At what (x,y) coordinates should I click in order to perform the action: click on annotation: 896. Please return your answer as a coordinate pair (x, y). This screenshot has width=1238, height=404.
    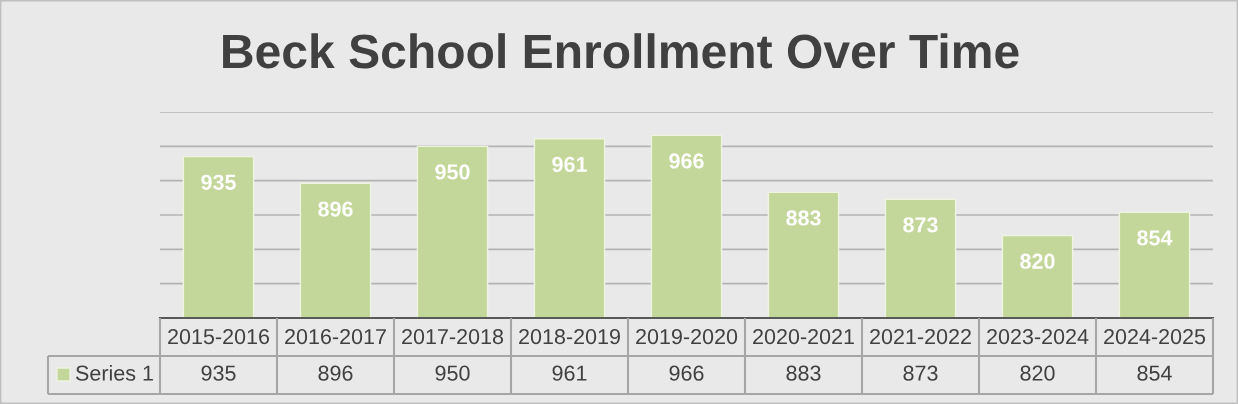
    Looking at the image, I should click on (335, 209).